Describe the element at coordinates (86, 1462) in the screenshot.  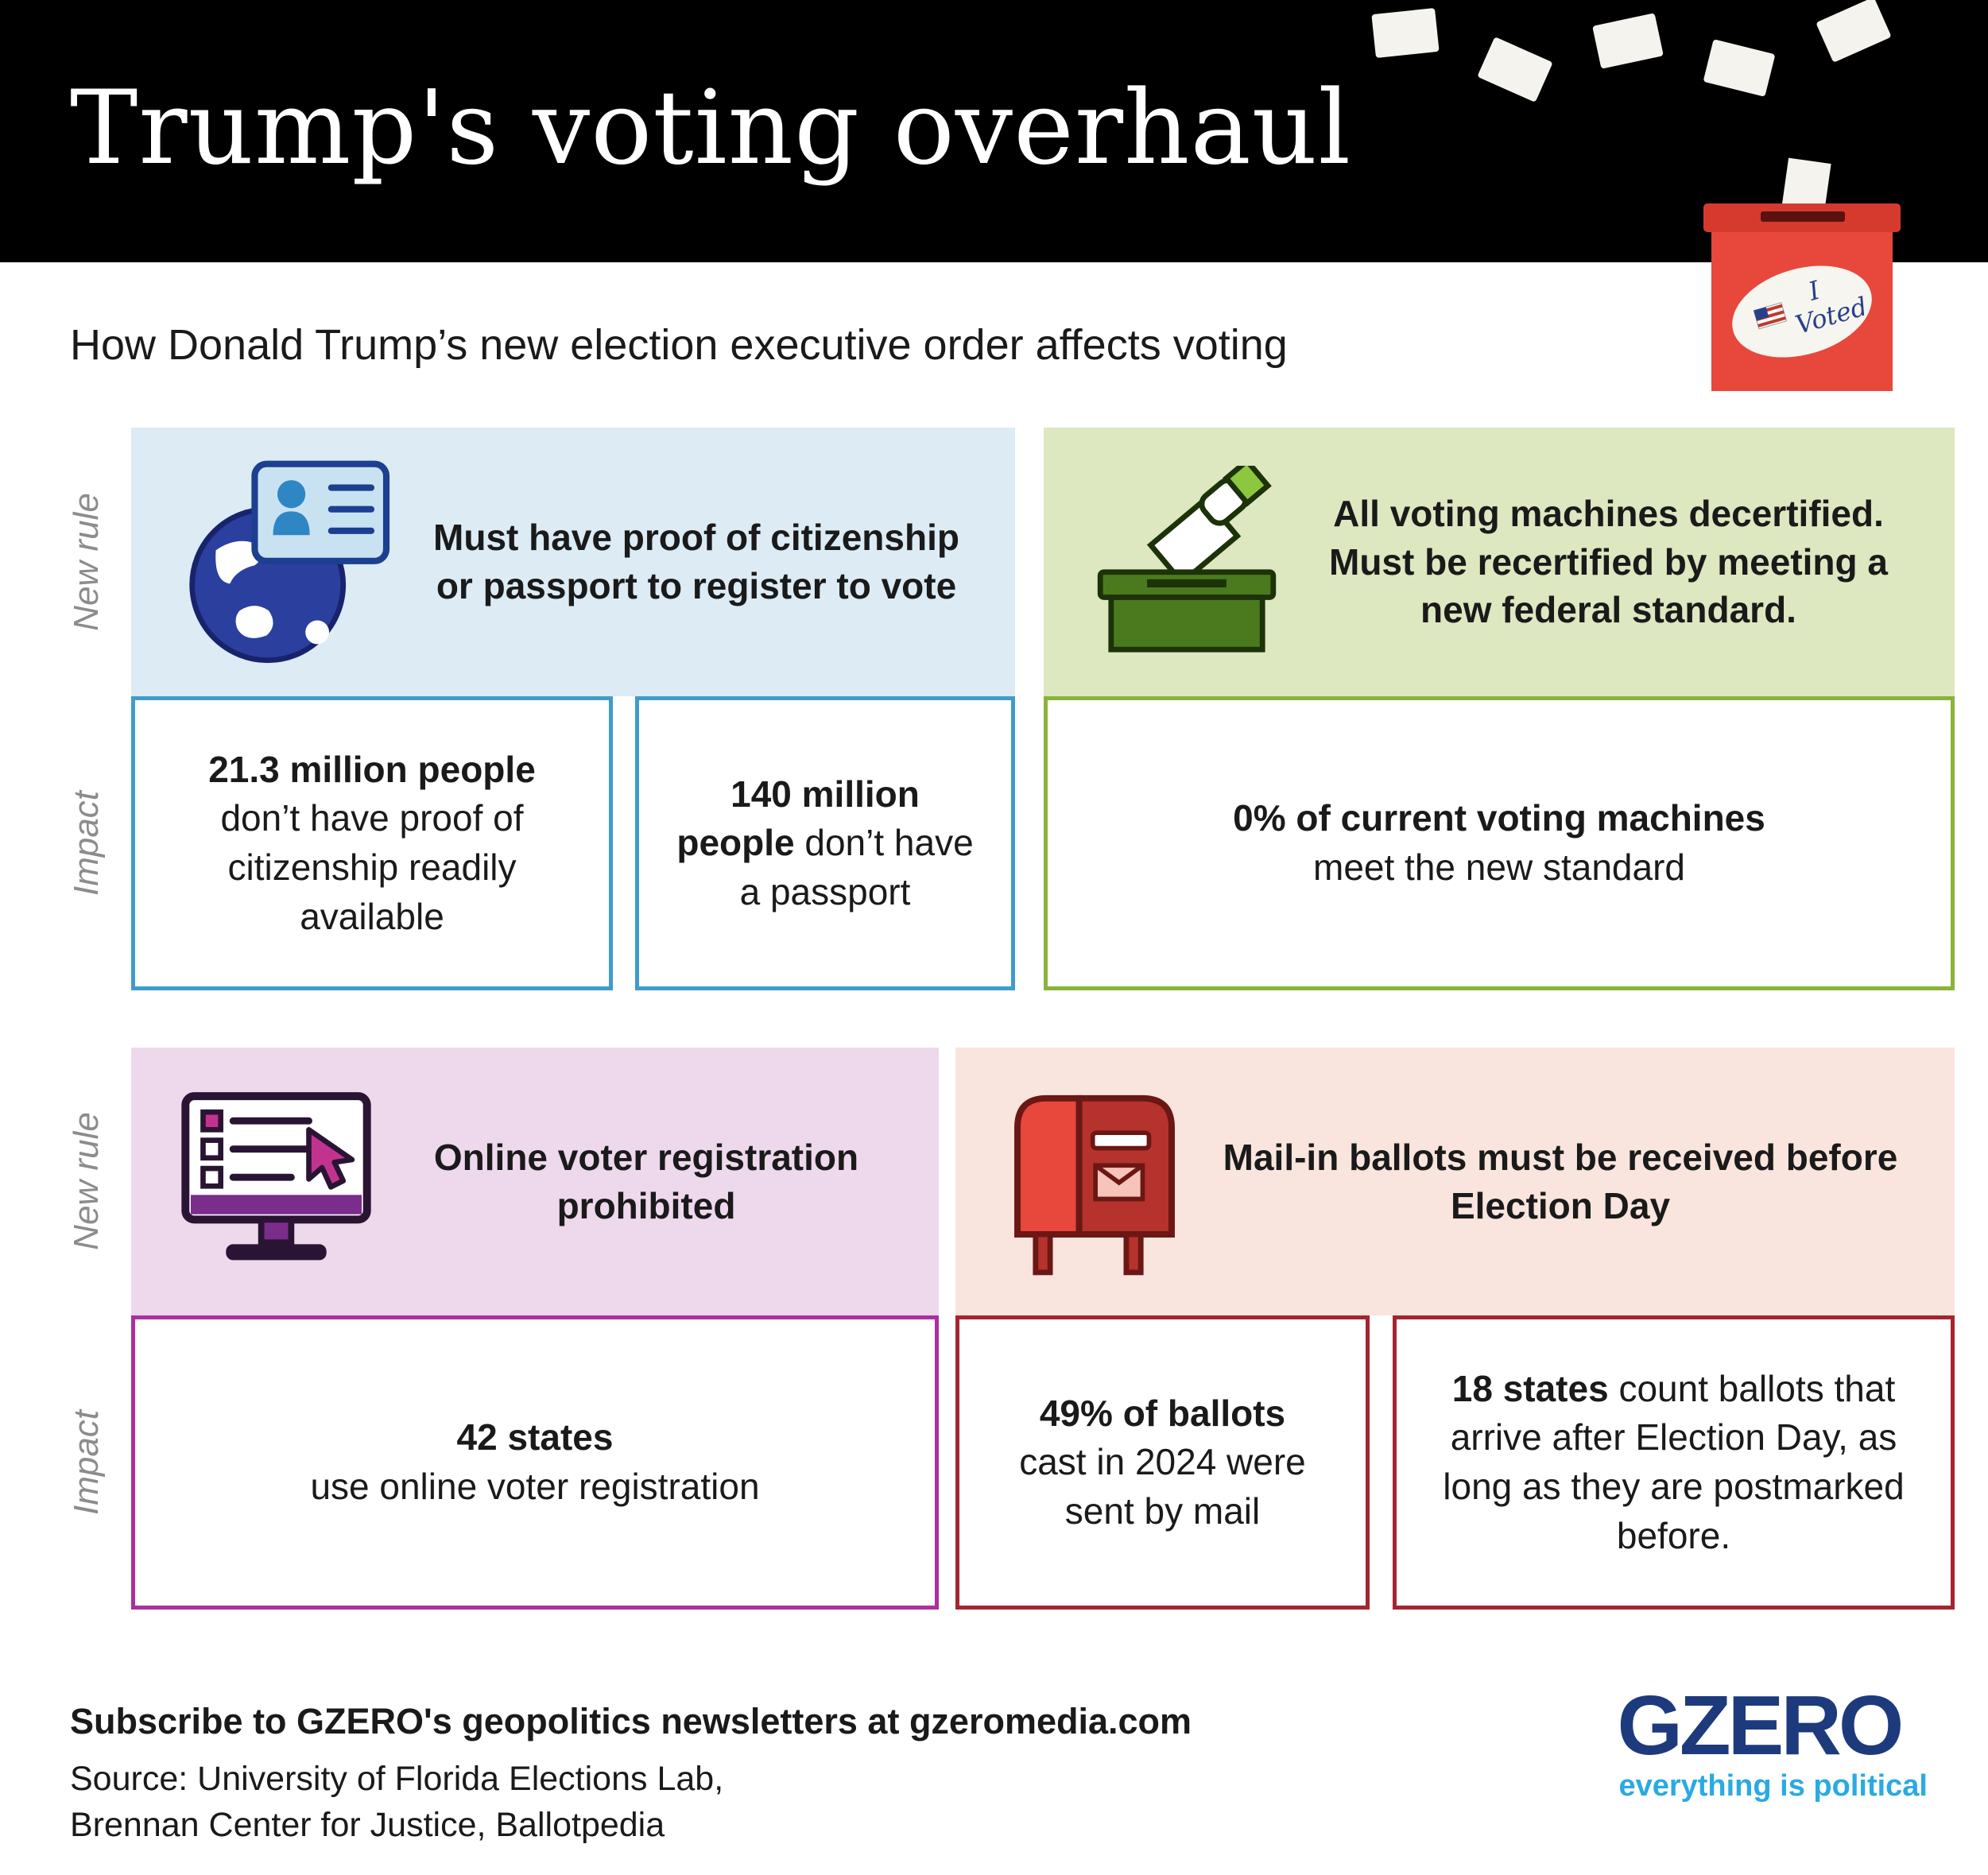
I see `rail-label-impact-2: Impact` at that location.